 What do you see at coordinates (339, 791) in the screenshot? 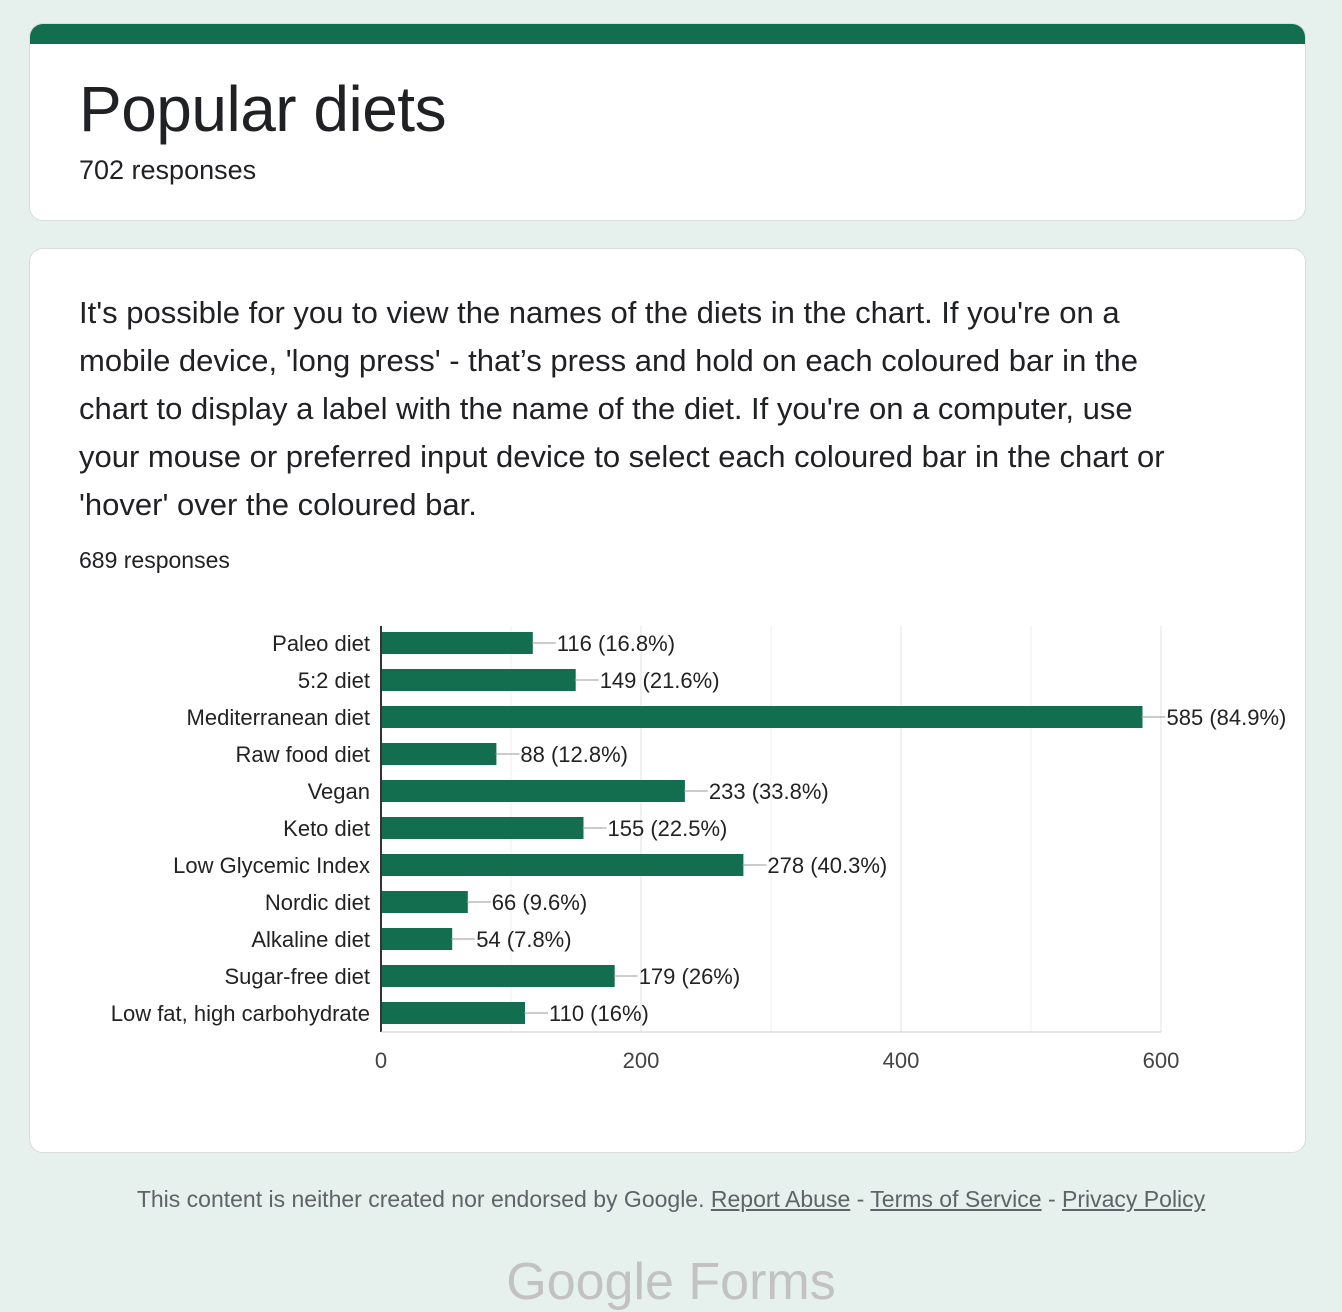
I see `category-label: Vegan` at bounding box center [339, 791].